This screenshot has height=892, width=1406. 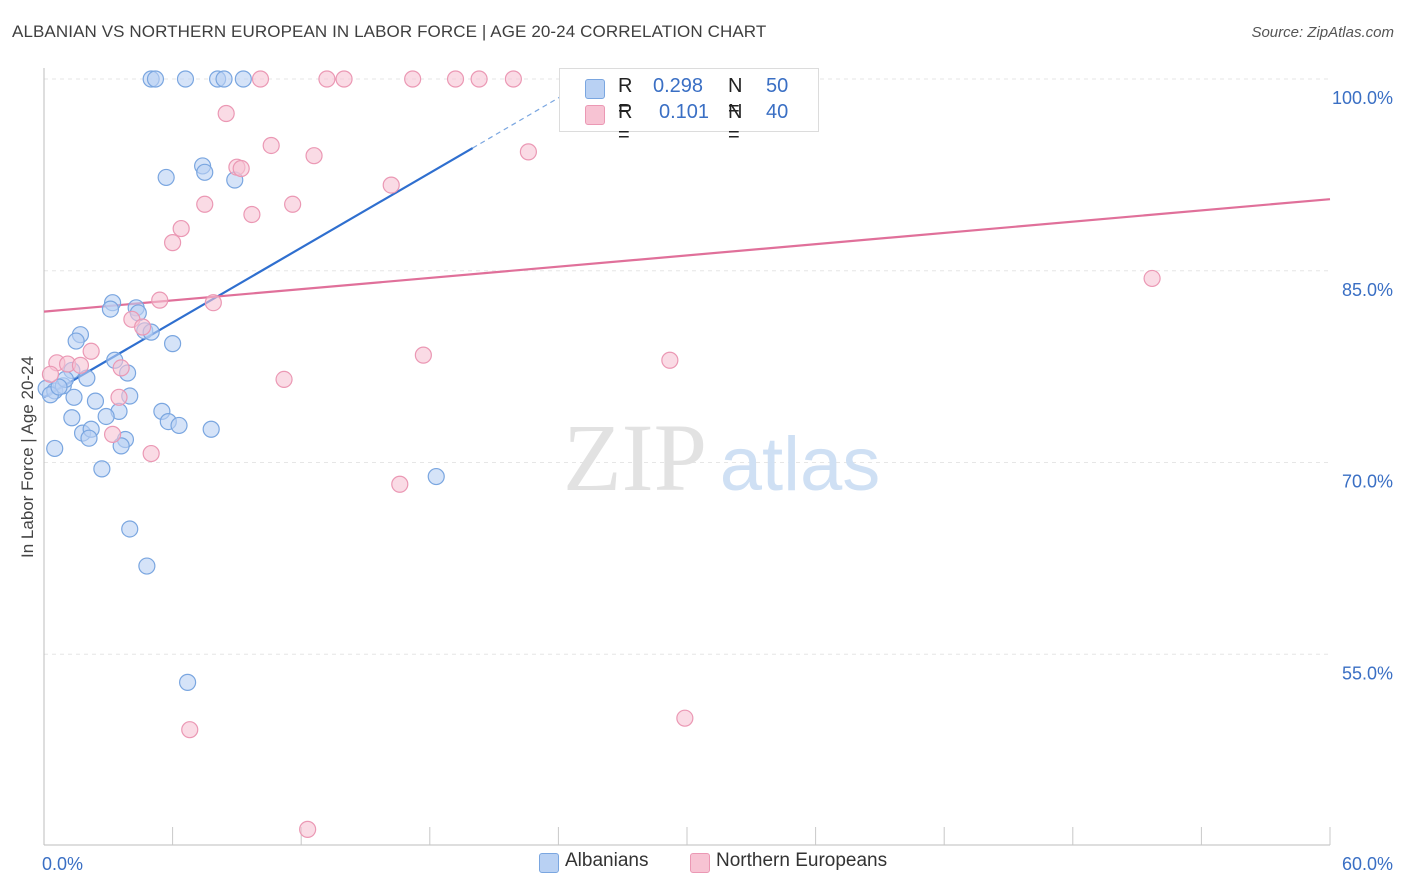 What do you see at coordinates (1367, 482) in the screenshot?
I see `y-tick-label: 70.0%` at bounding box center [1367, 482].